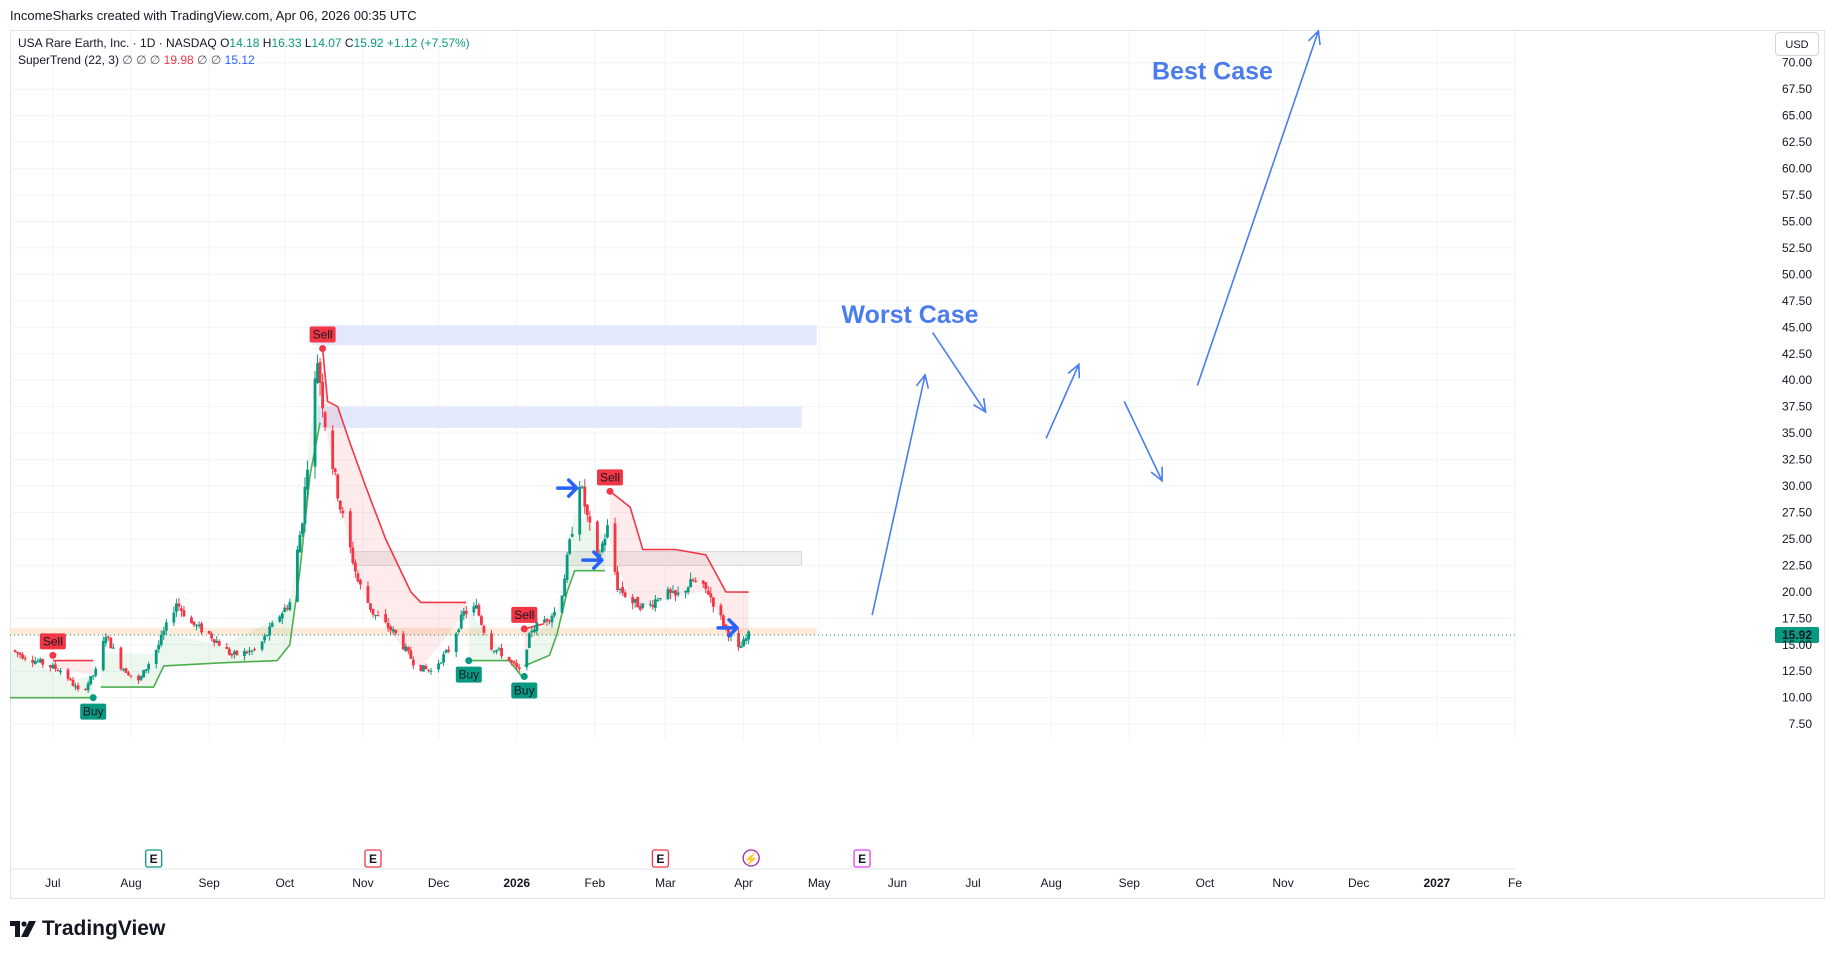 Image resolution: width=1835 pixels, height=959 pixels. What do you see at coordinates (1797, 645) in the screenshot?
I see `y-tick-label: 15.00` at bounding box center [1797, 645].